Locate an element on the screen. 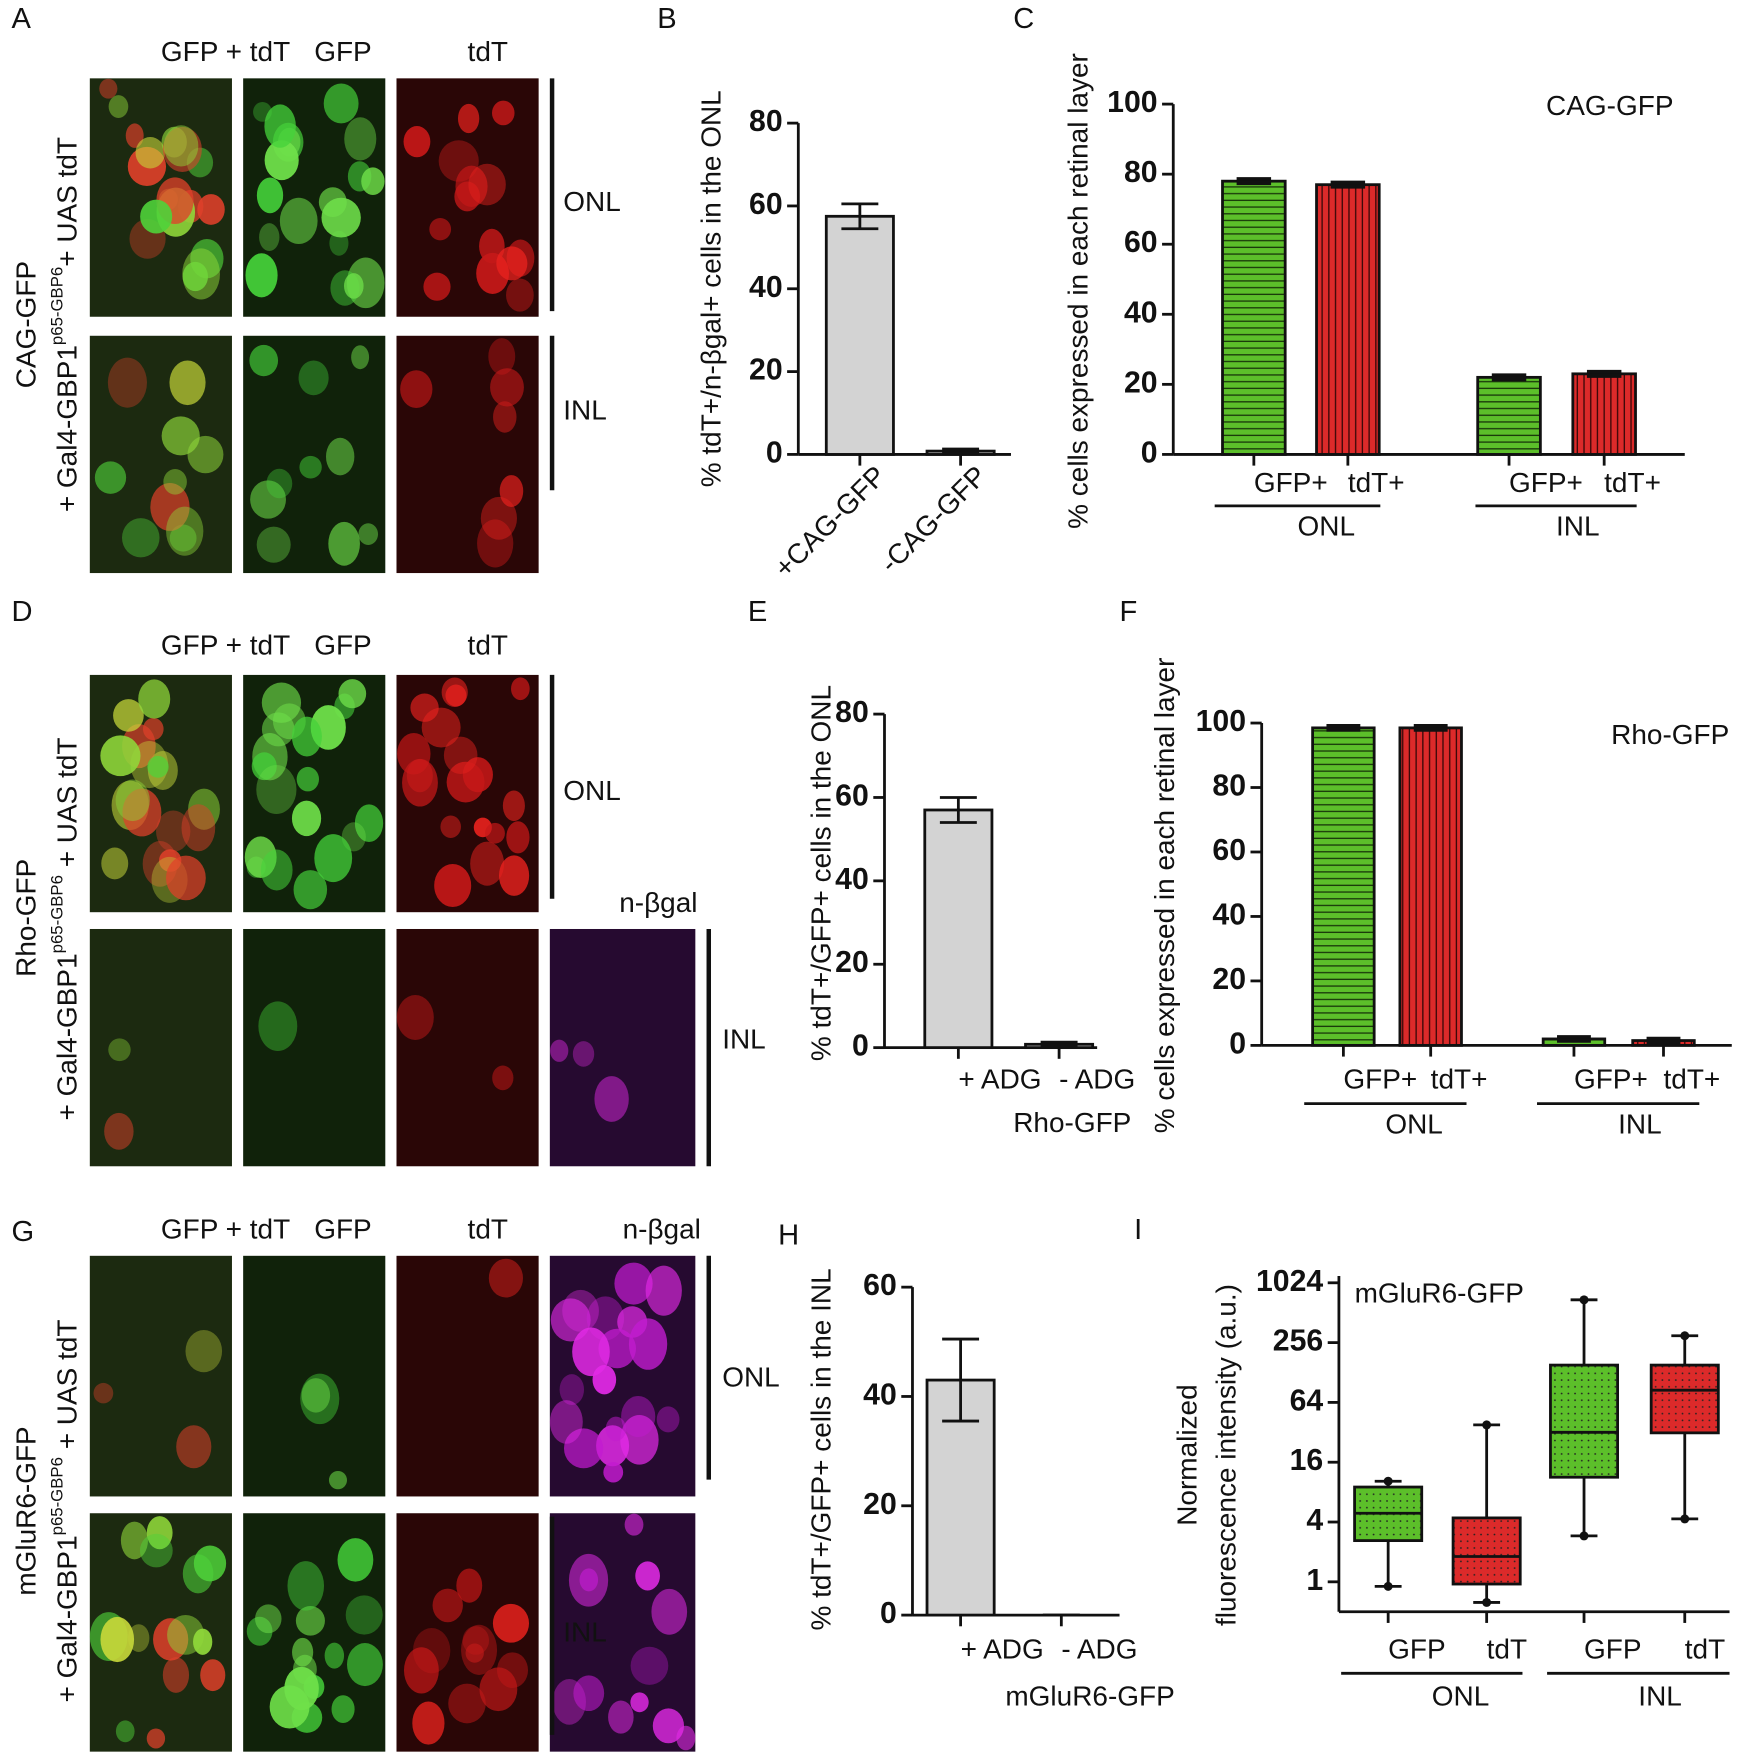  y-tick-label: 256 is located at coordinates (1298, 1341).